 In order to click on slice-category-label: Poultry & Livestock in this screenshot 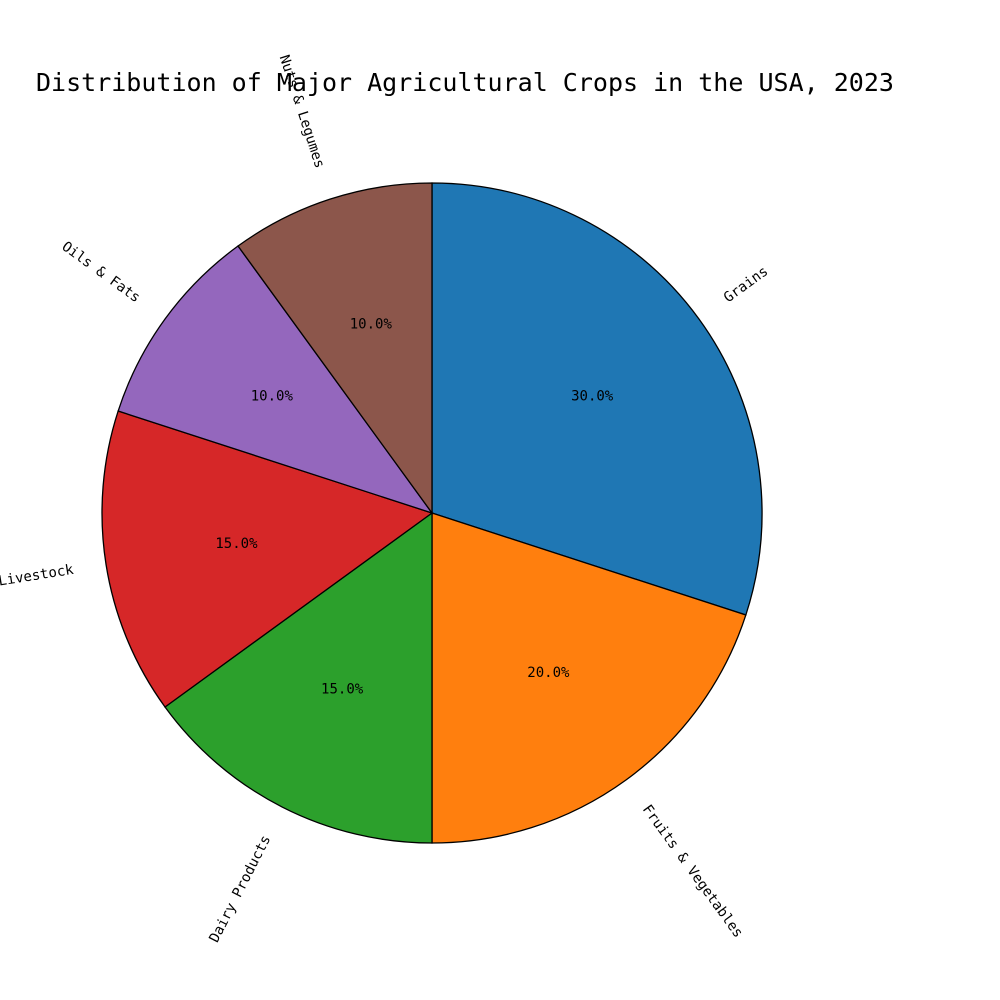, I will do `click(37, 582)`.